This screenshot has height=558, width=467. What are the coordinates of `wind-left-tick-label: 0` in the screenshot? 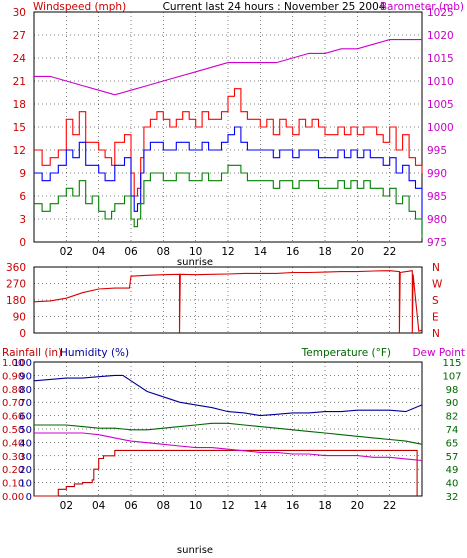 It's located at (22, 243).